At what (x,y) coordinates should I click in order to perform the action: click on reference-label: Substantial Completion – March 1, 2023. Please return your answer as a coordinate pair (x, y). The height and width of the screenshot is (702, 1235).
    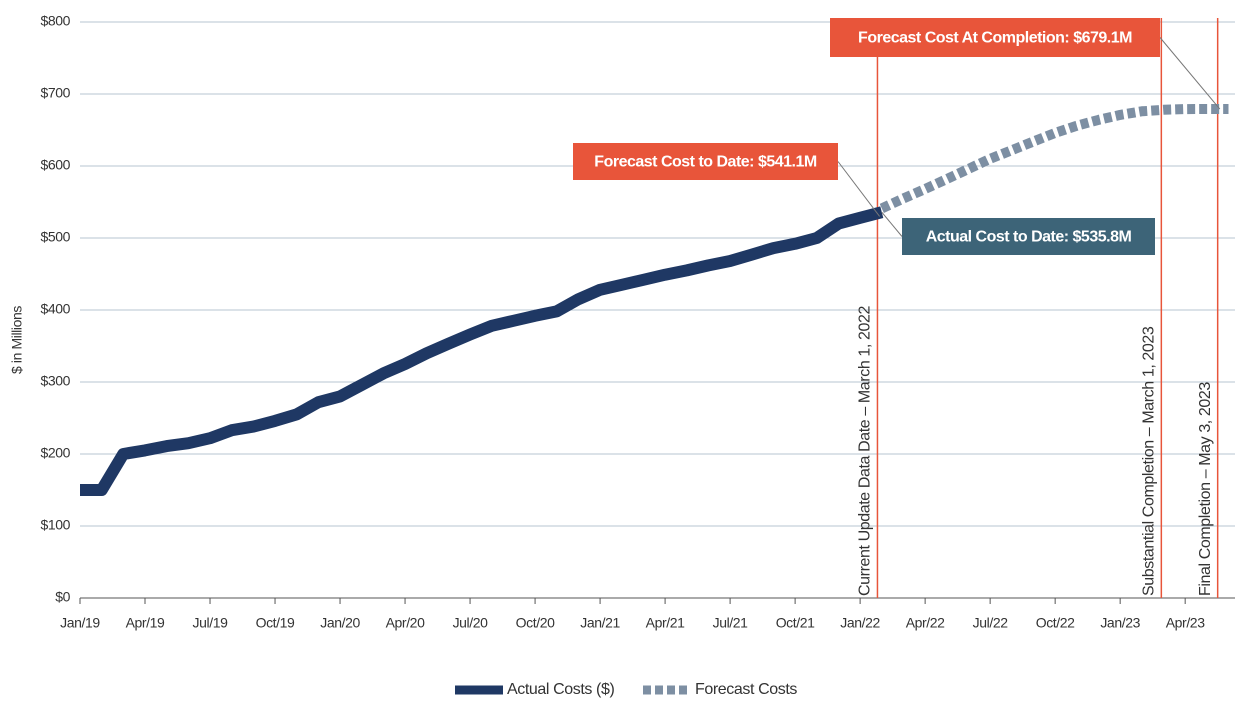
    Looking at the image, I should click on (1149, 461).